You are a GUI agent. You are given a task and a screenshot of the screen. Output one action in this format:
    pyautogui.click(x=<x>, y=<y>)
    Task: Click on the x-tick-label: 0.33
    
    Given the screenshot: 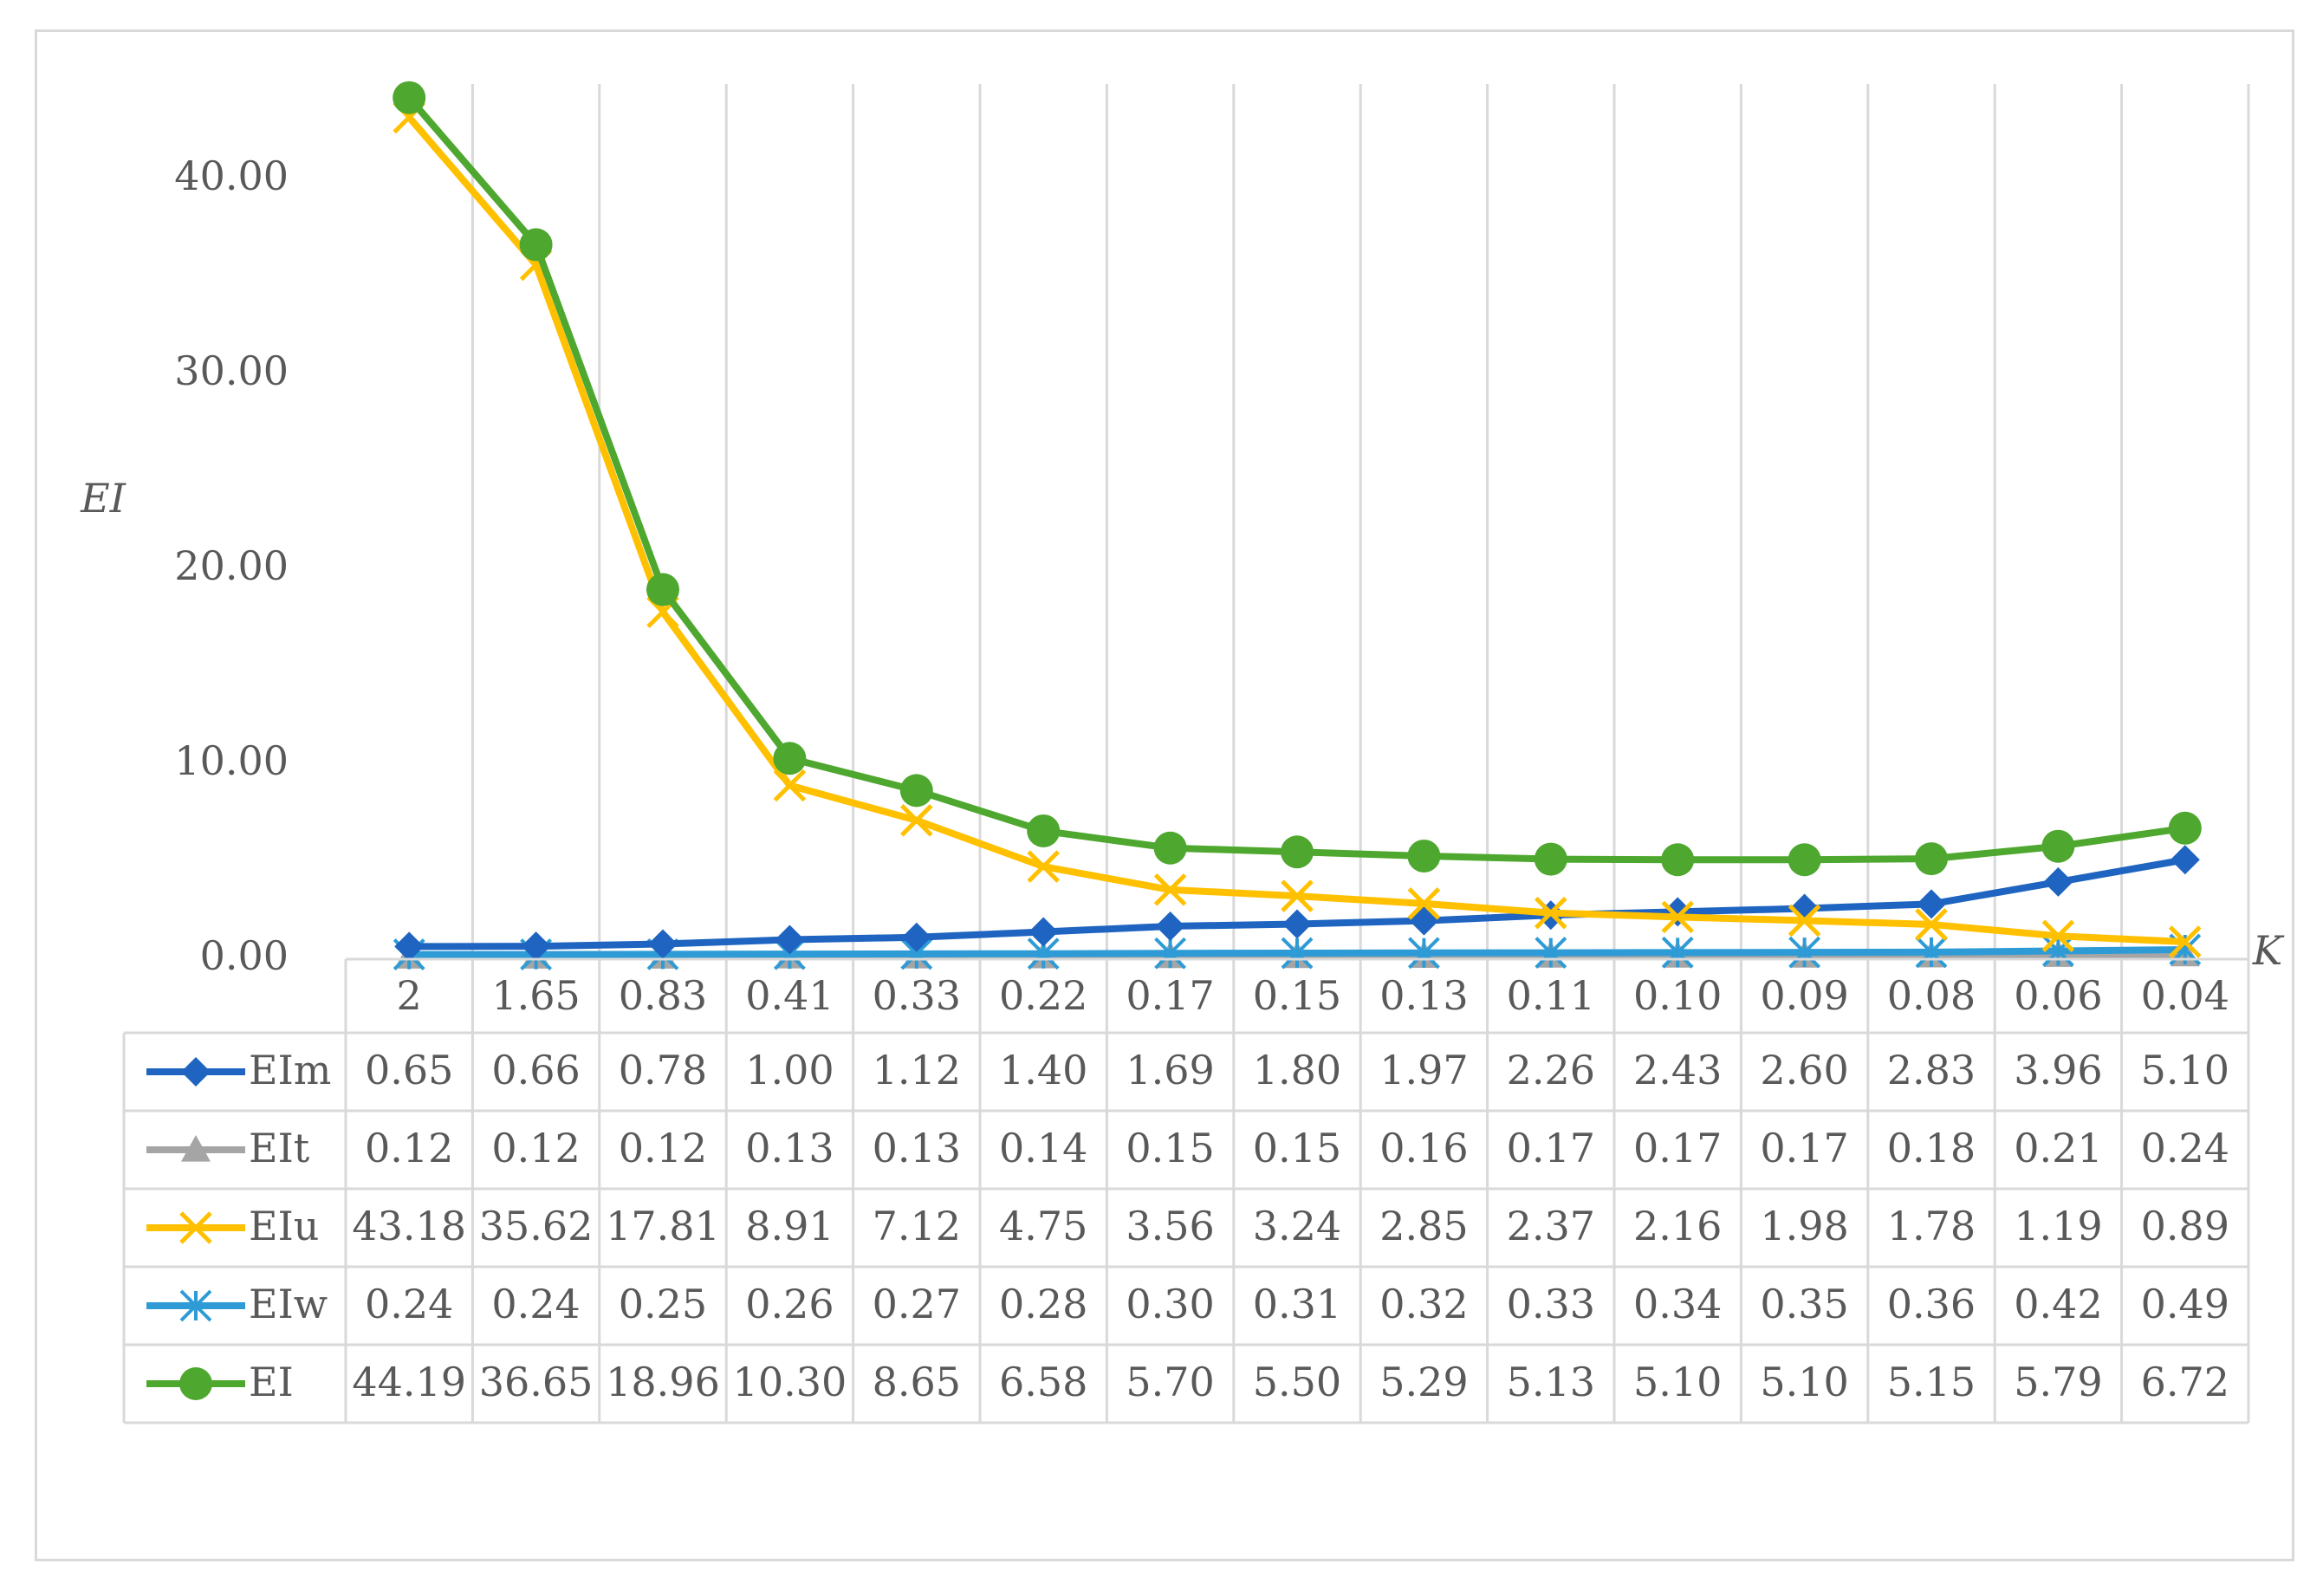 What is the action you would take?
    pyautogui.click(x=917, y=995)
    